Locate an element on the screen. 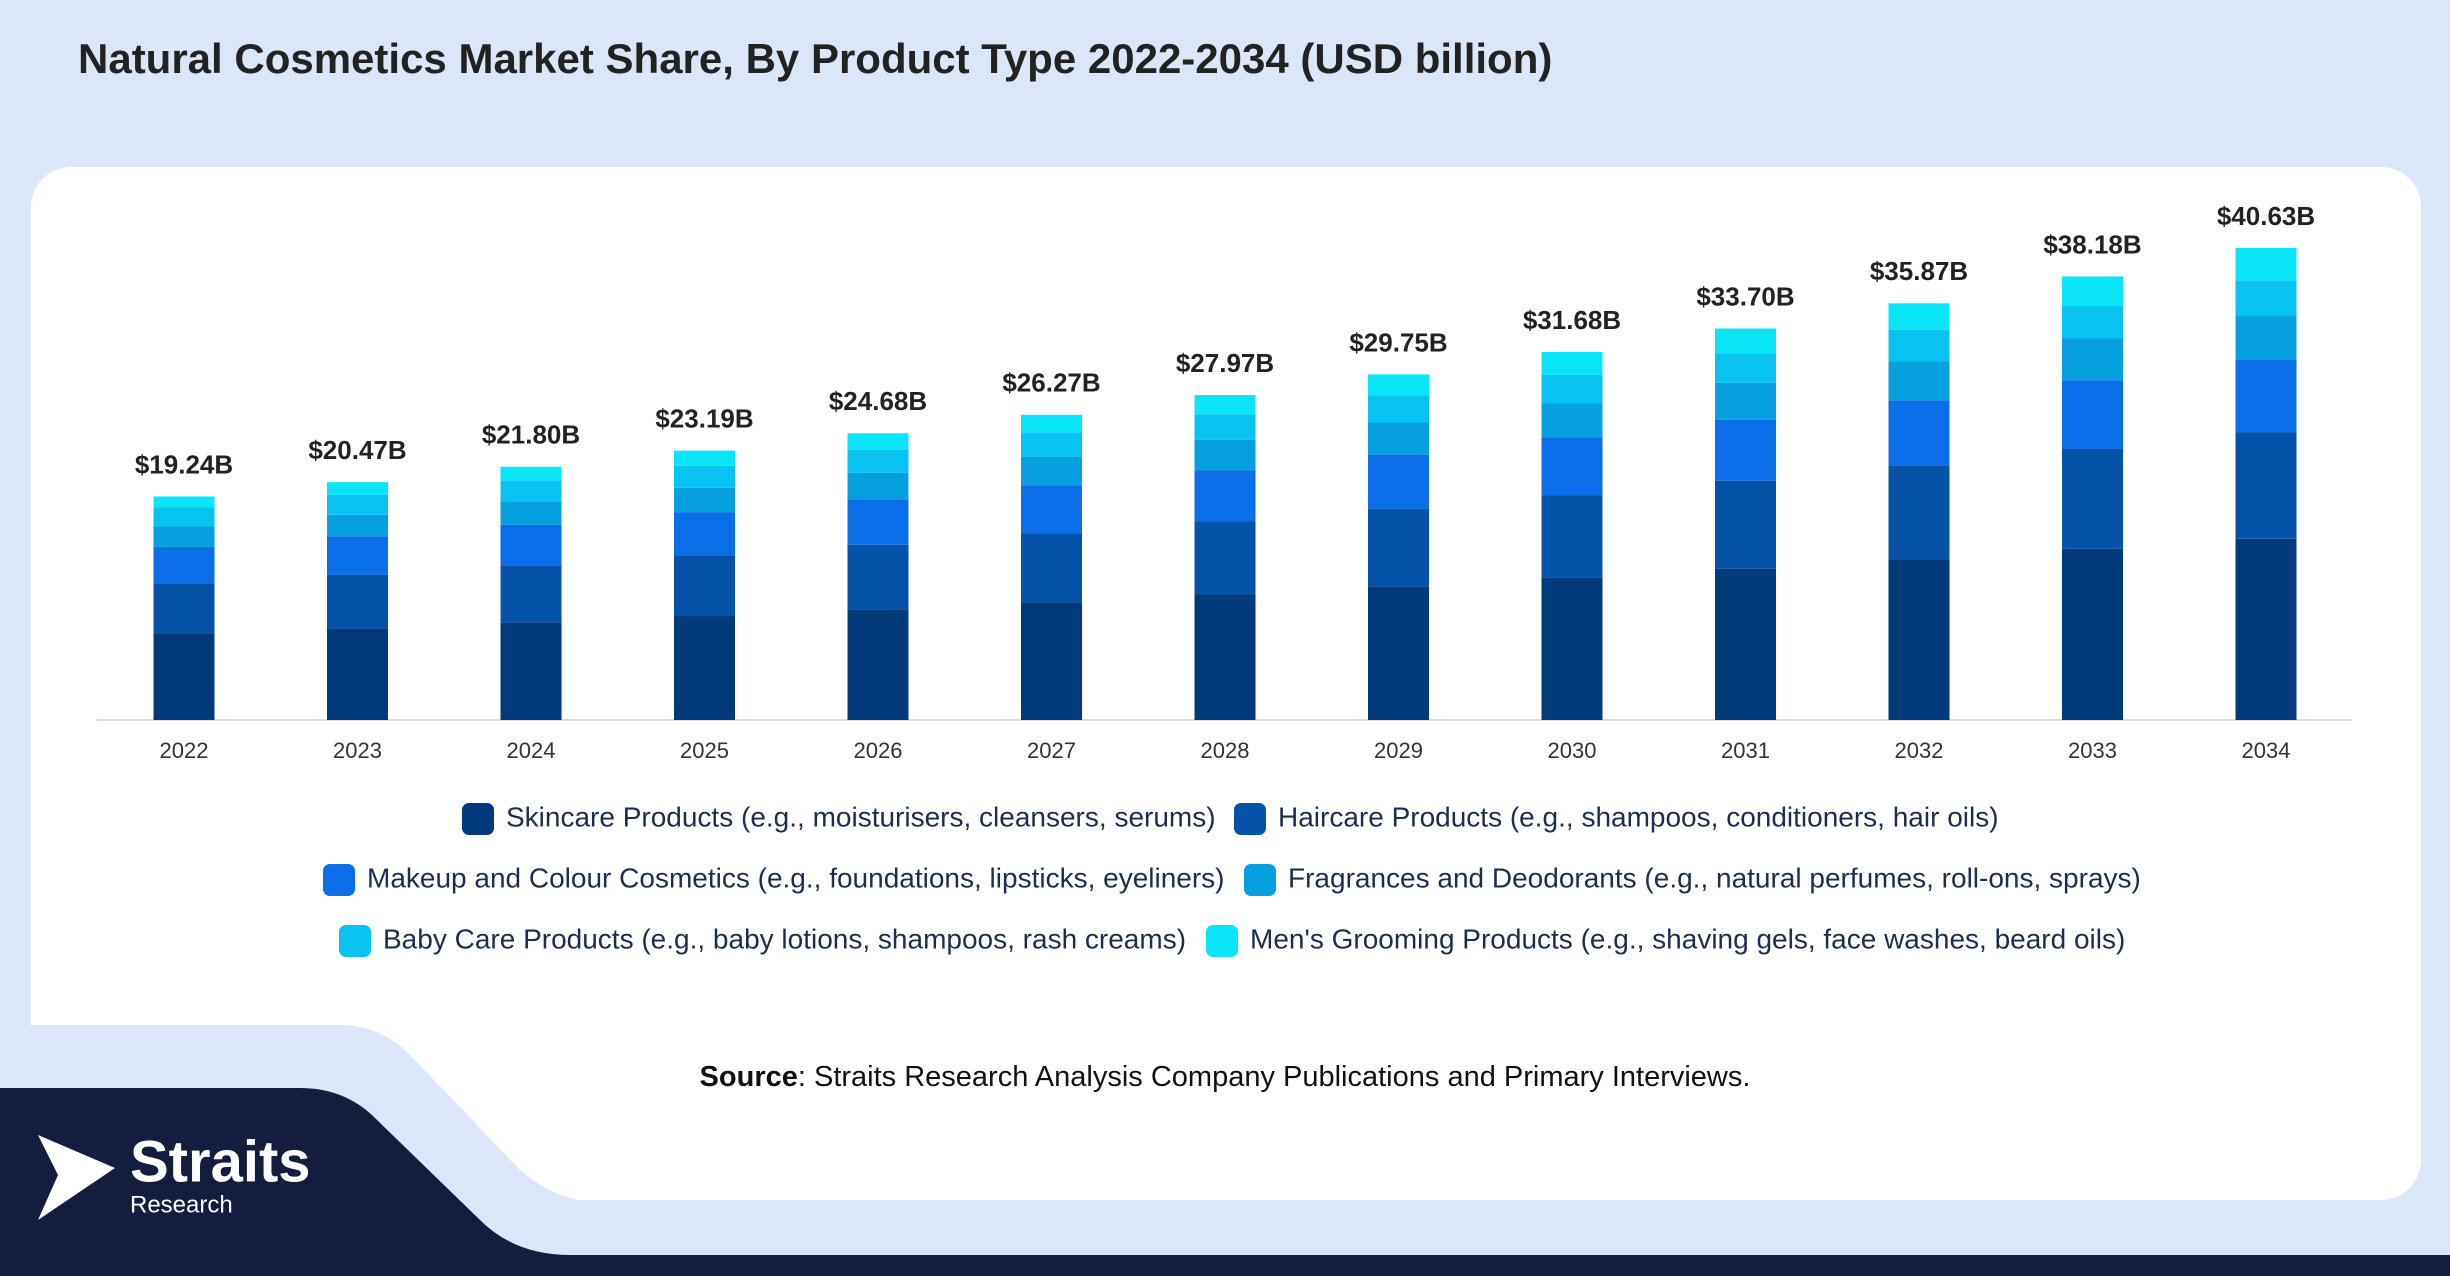 This screenshot has height=1276, width=2450. total-label: $26.27B is located at coordinates (1051, 383).